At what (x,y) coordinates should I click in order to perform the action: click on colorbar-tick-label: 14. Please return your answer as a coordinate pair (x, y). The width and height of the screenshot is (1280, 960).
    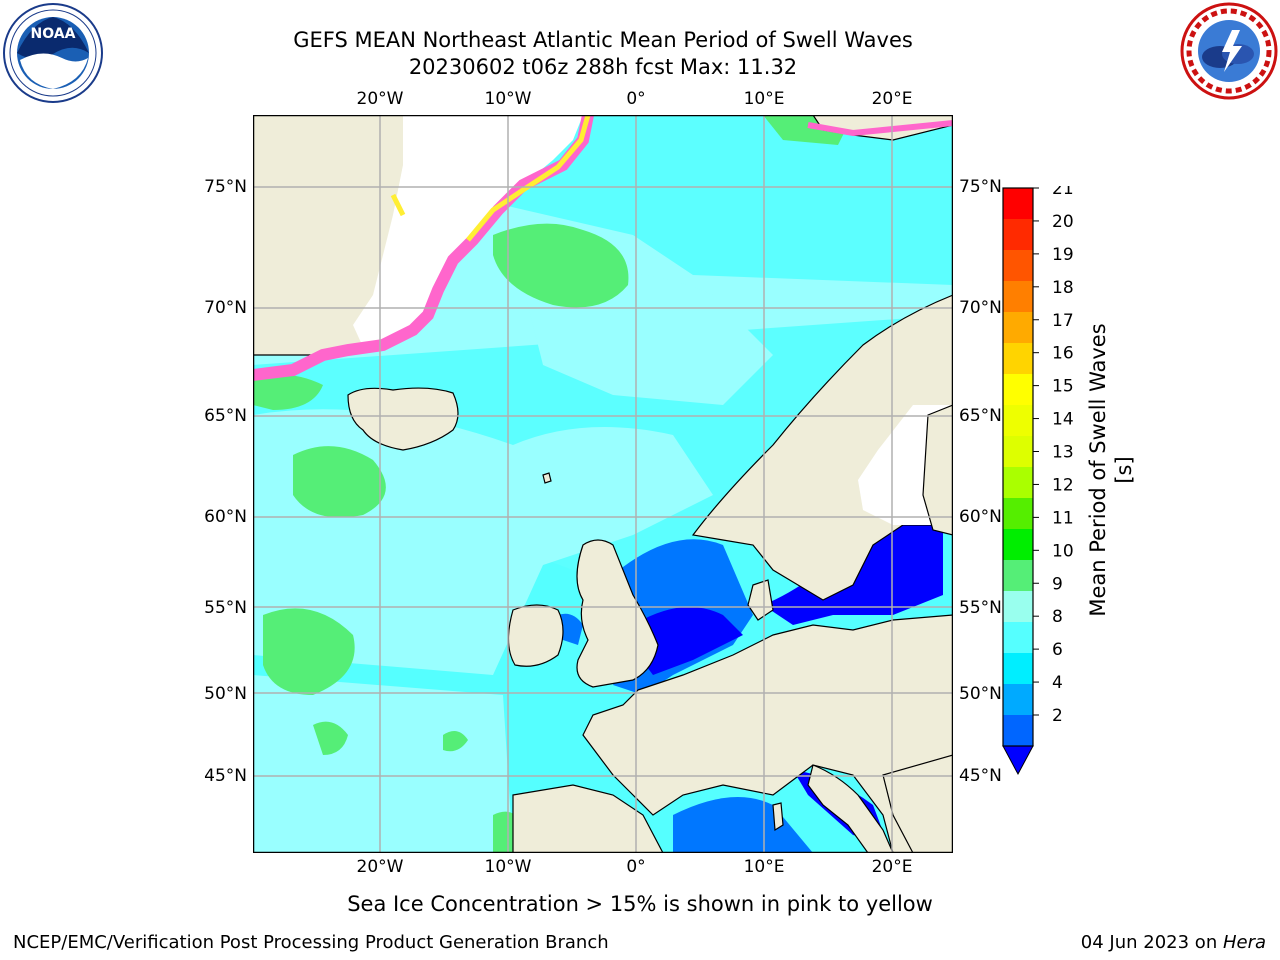
    Looking at the image, I should click on (1063, 420).